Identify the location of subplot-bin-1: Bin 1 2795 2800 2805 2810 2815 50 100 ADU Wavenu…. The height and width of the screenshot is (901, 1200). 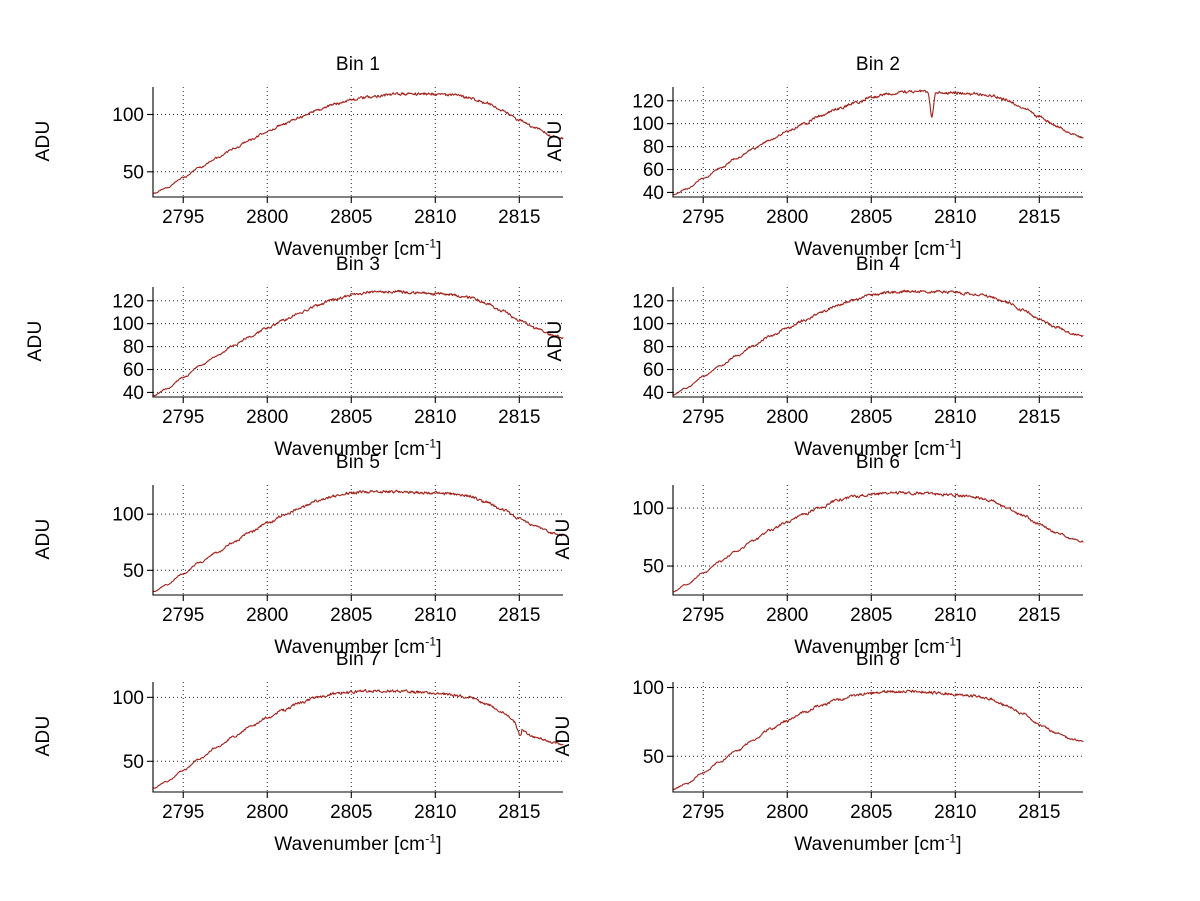
(308, 152).